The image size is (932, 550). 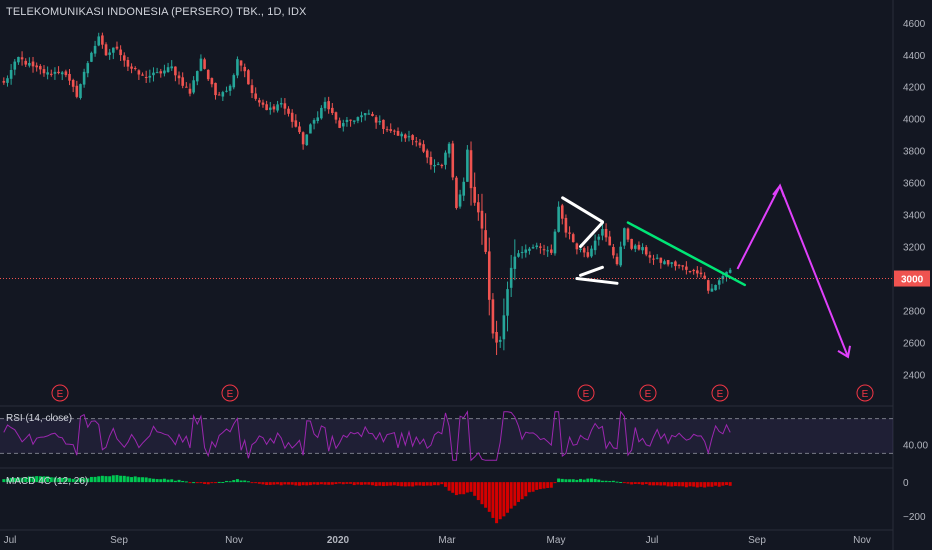 What do you see at coordinates (39, 418) in the screenshot?
I see `rsi-title: RSI (14, close)` at bounding box center [39, 418].